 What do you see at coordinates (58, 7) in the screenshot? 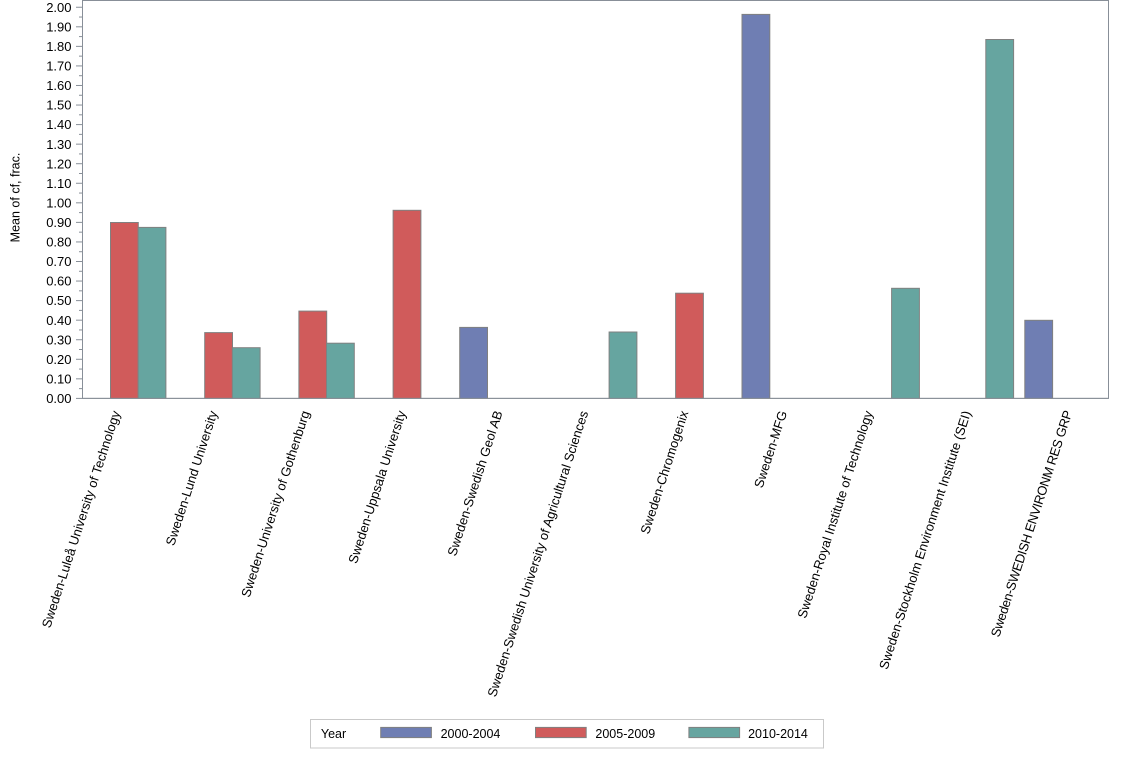
I see `svg-text: 2.00` at bounding box center [58, 7].